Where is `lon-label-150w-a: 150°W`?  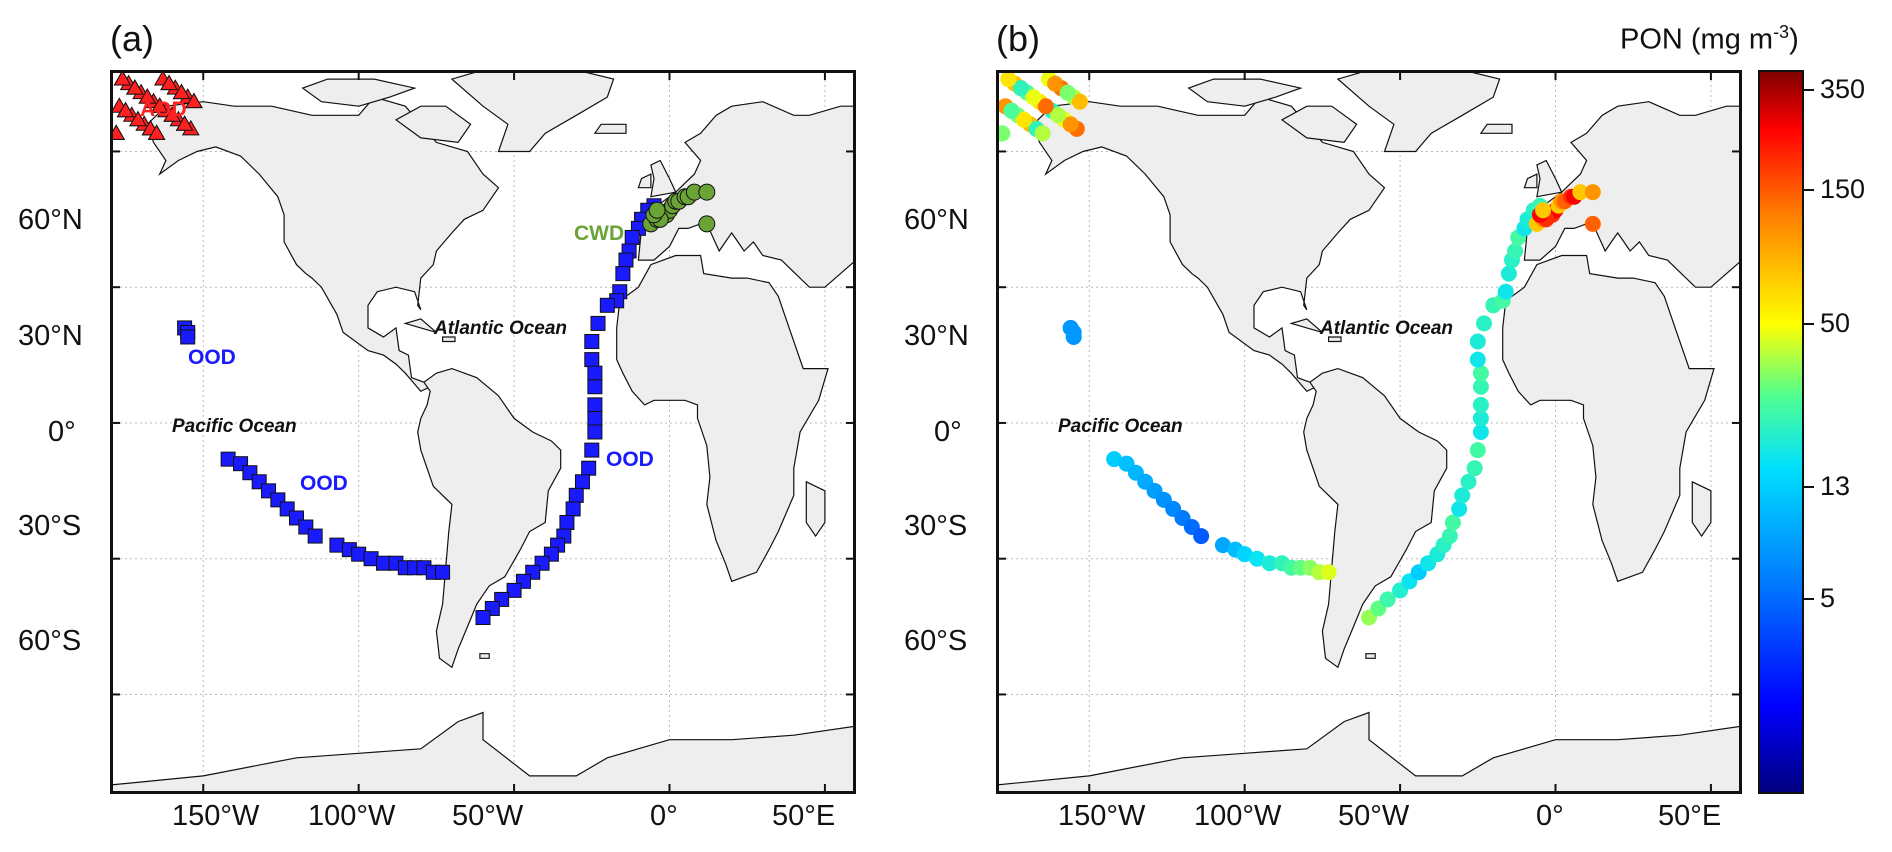 lon-label-150w-a: 150°W is located at coordinates (216, 816).